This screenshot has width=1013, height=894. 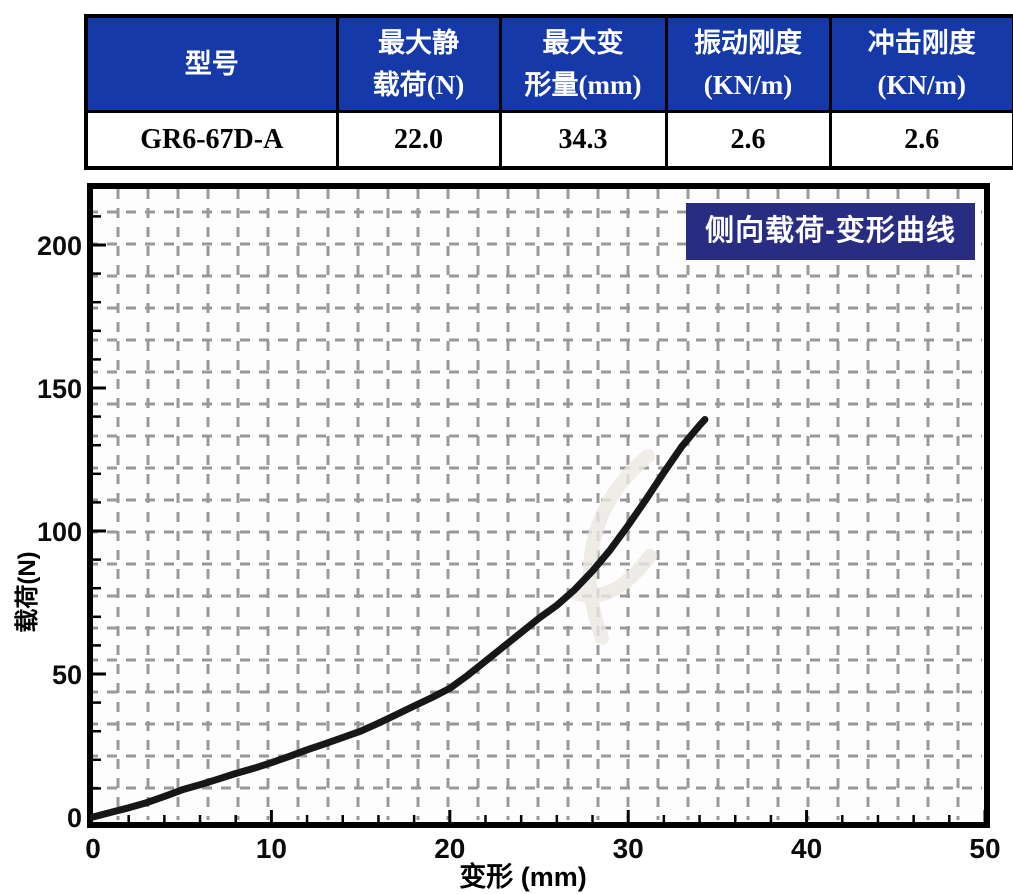 I want to click on header-cell-max-static-load: 最大静 载荷(N), so click(x=418, y=63).